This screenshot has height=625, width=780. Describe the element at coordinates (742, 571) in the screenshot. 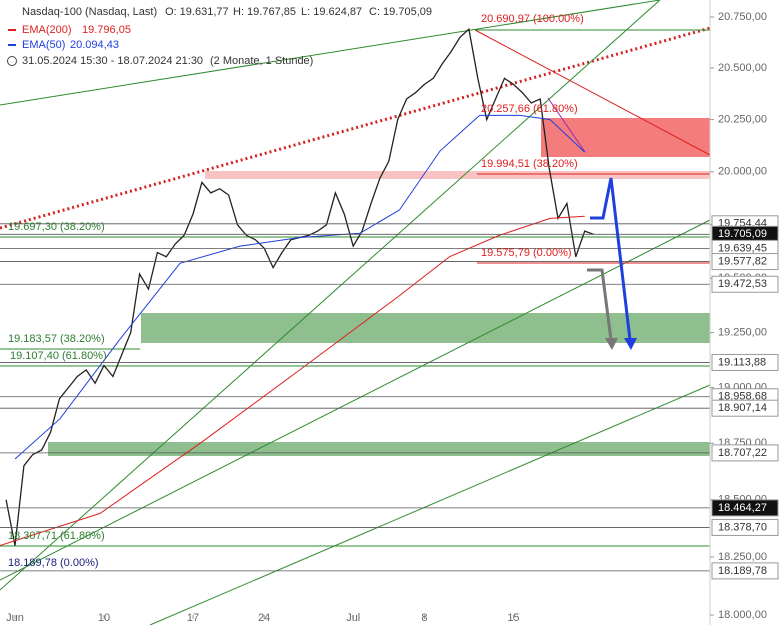

I see `price-tag-label: 18.189,78` at that location.